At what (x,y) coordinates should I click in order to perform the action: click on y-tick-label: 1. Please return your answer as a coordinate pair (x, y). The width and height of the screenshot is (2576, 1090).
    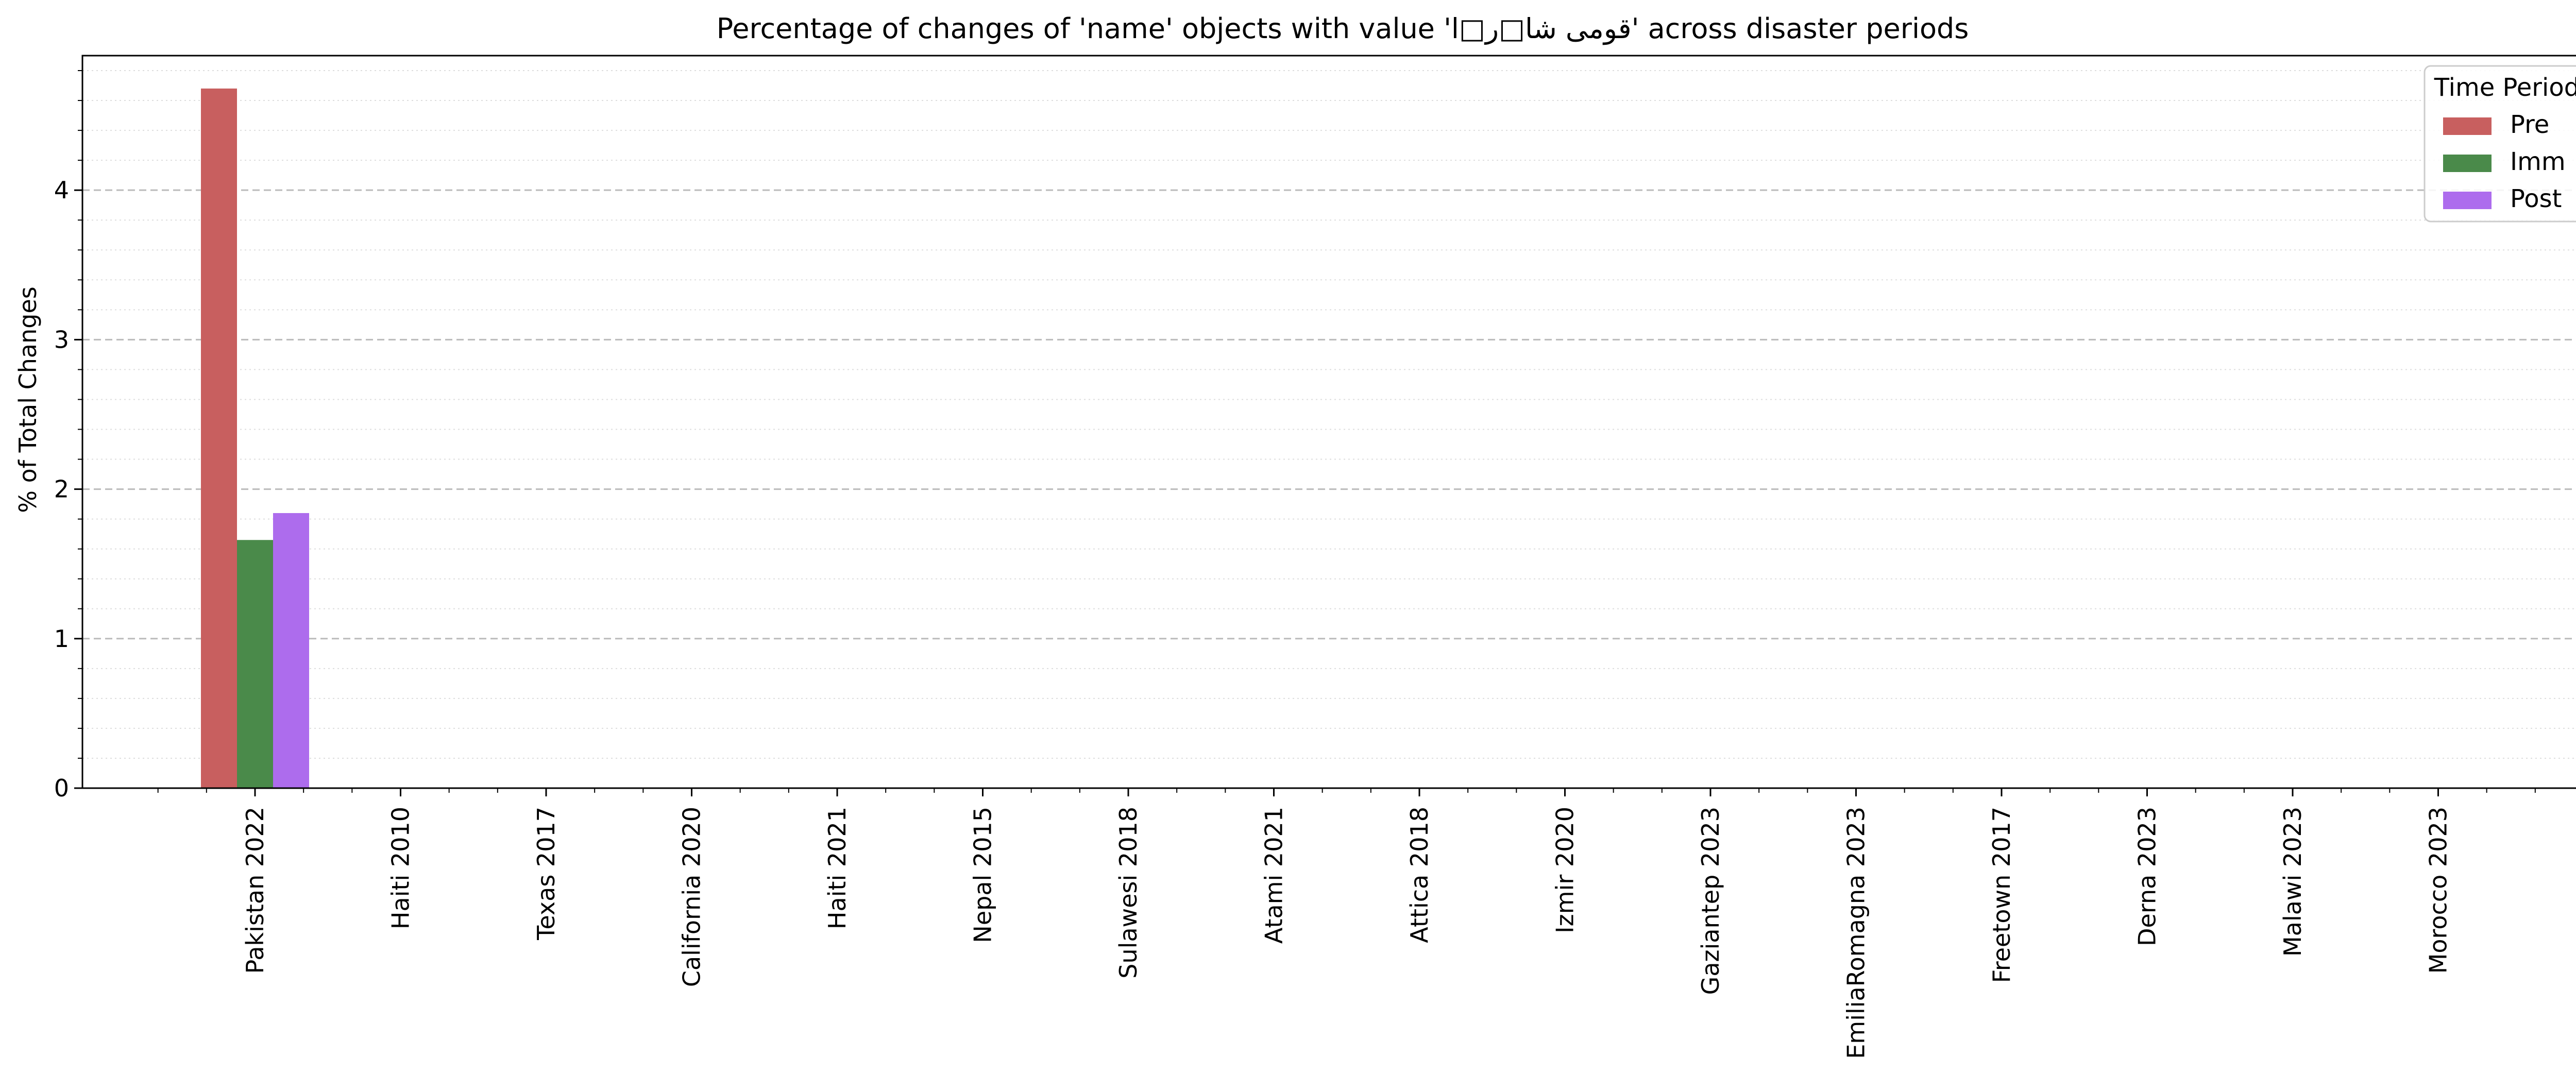
    Looking at the image, I should click on (61, 639).